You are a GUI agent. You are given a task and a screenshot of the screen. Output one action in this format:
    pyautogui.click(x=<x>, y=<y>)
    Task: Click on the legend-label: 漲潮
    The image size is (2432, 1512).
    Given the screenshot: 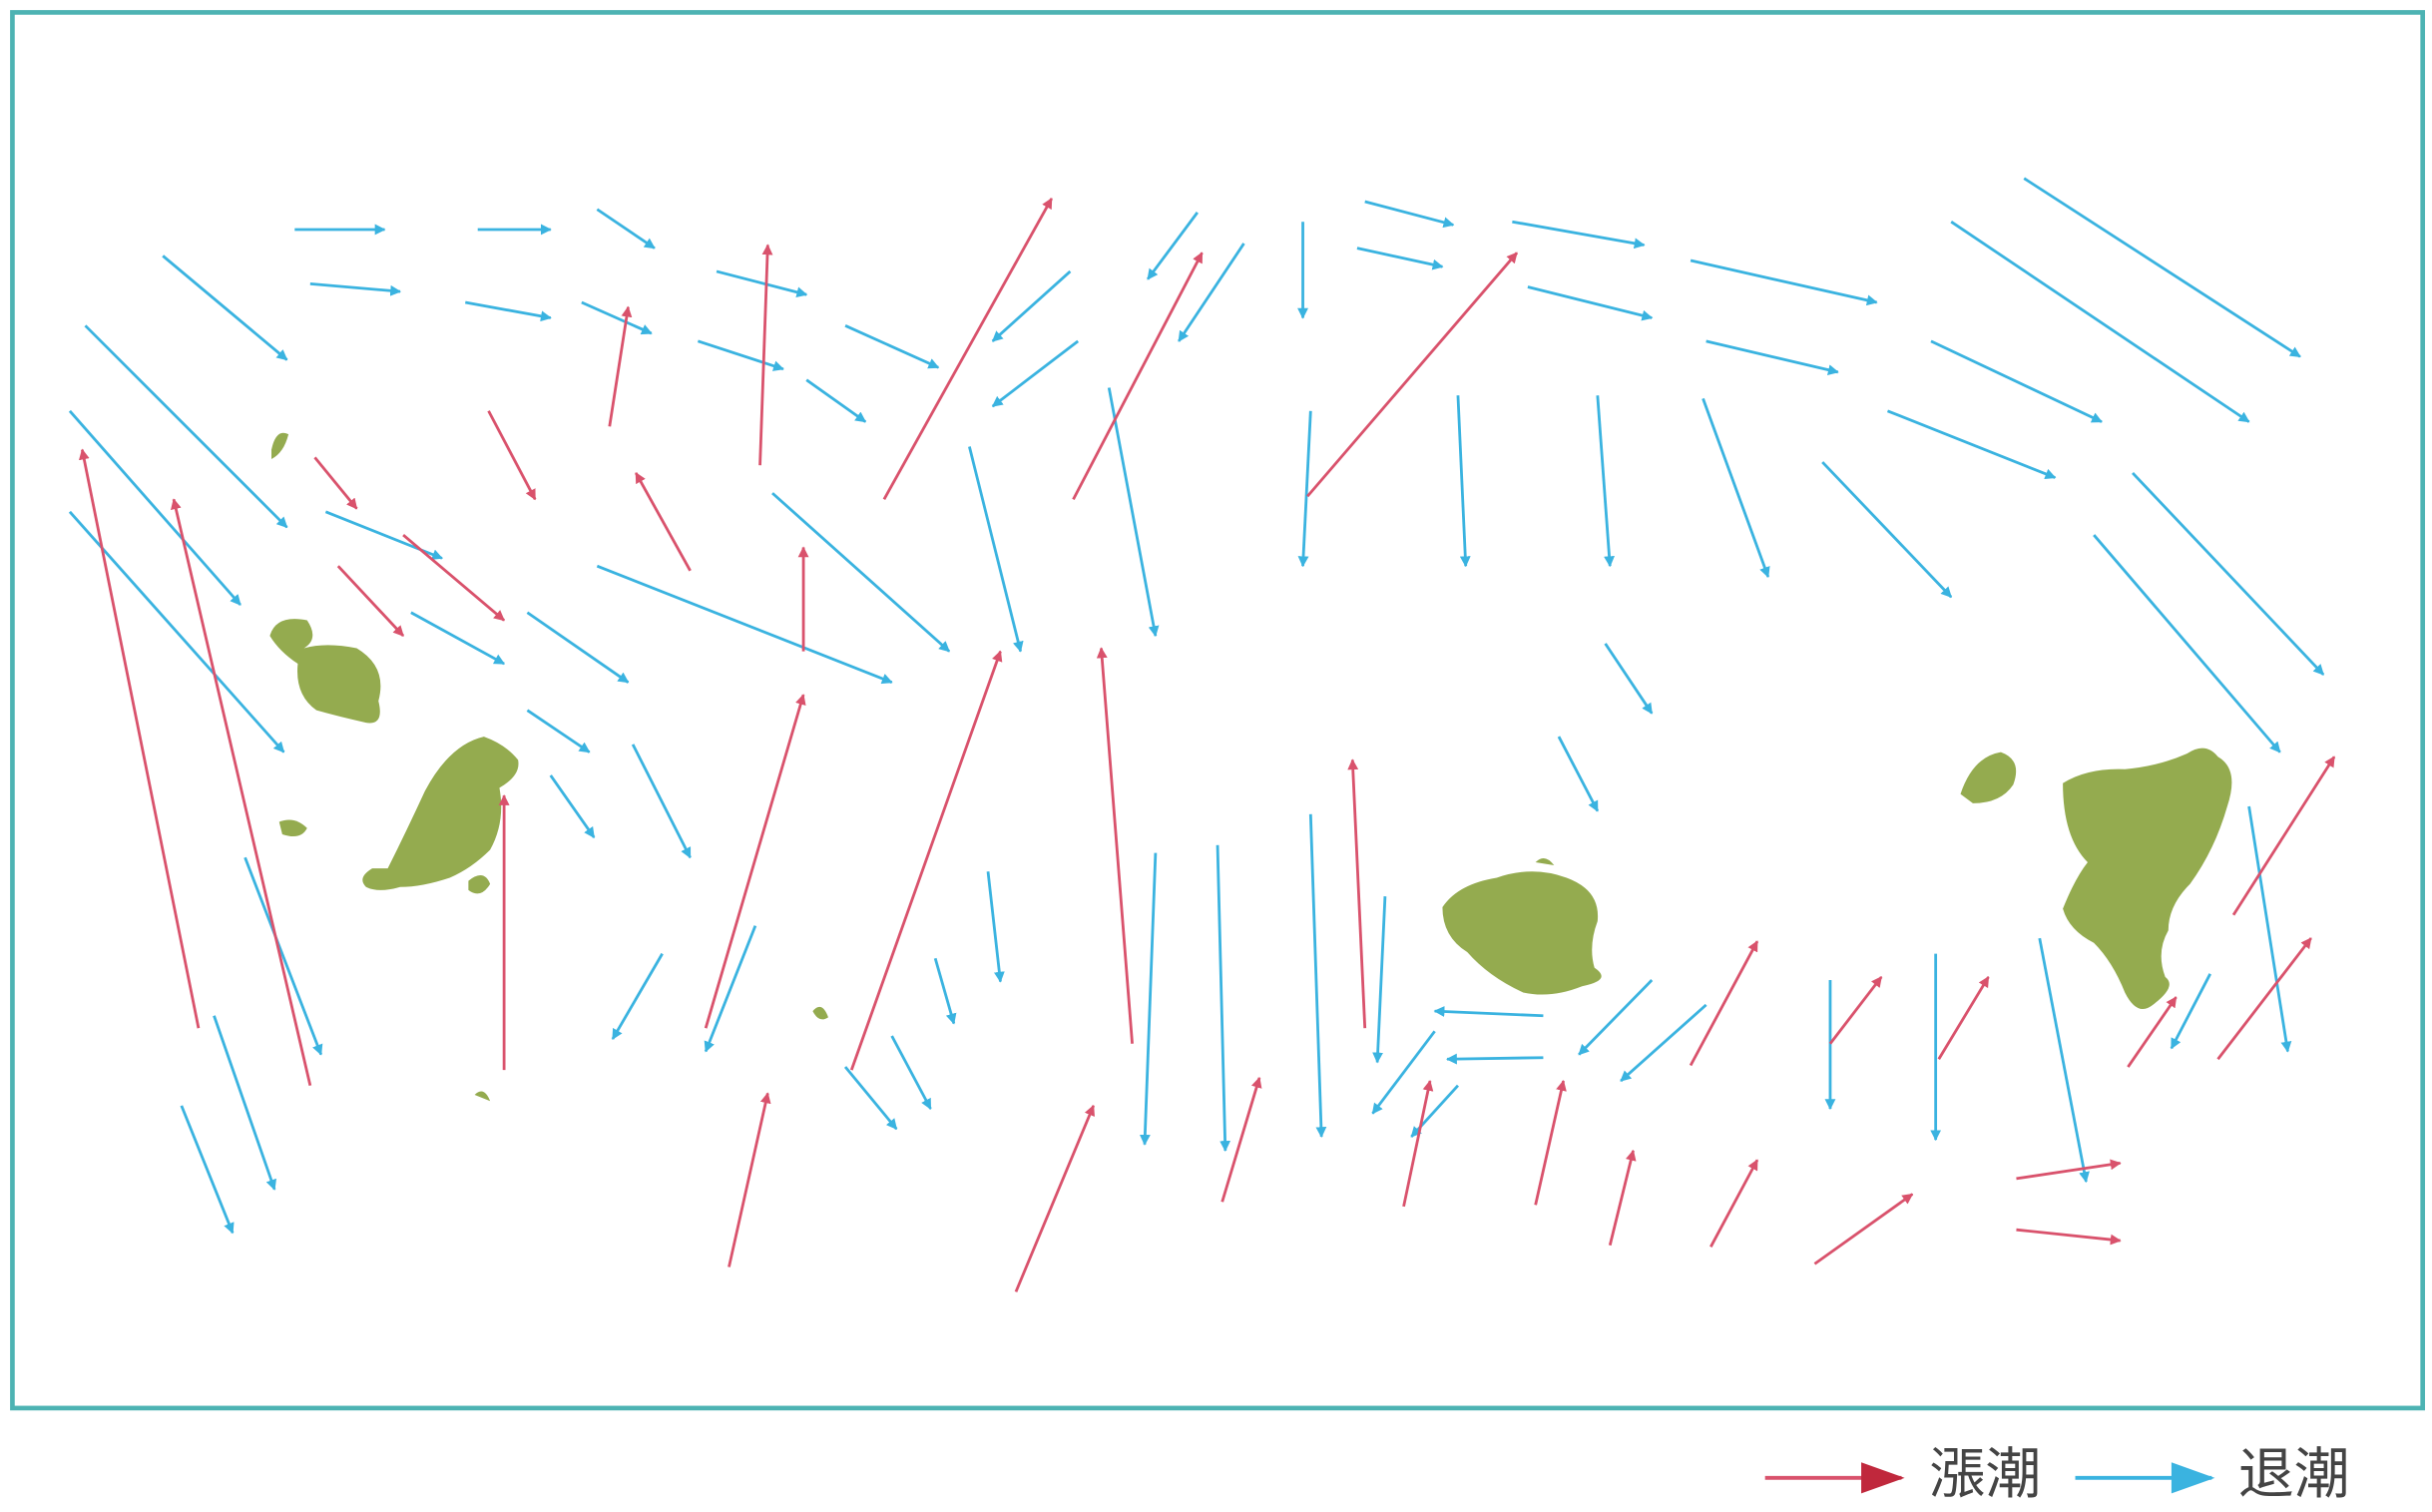 What is the action you would take?
    pyautogui.click(x=1985, y=1474)
    